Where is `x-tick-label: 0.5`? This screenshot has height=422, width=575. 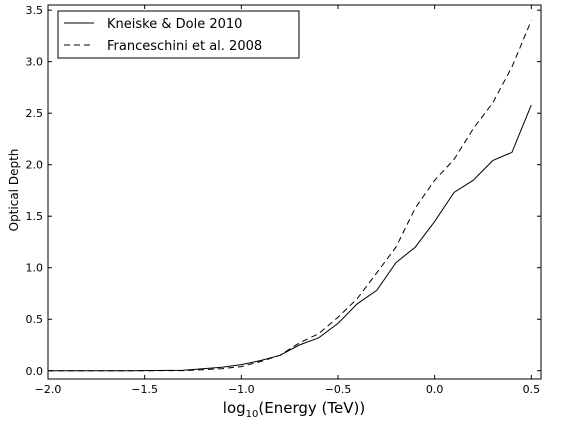 x-tick-label: 0.5 is located at coordinates (532, 389).